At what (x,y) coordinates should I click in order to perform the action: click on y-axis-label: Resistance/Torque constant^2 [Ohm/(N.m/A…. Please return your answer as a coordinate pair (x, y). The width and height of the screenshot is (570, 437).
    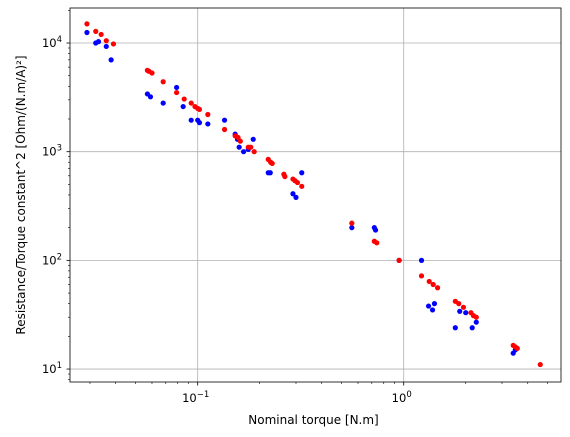
    Looking at the image, I should click on (21, 194).